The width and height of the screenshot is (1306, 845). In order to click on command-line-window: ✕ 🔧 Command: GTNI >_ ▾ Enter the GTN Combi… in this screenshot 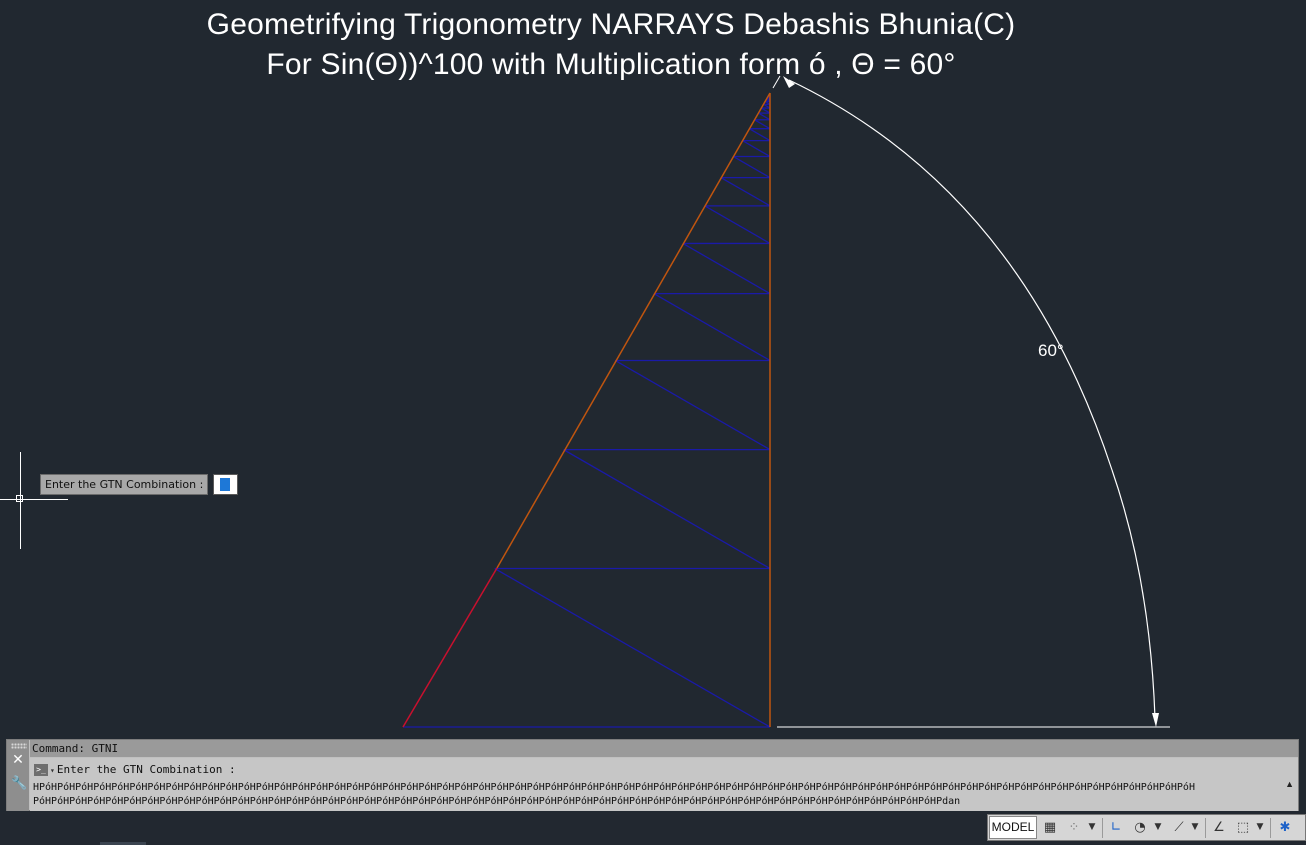, I will do `click(652, 775)`.